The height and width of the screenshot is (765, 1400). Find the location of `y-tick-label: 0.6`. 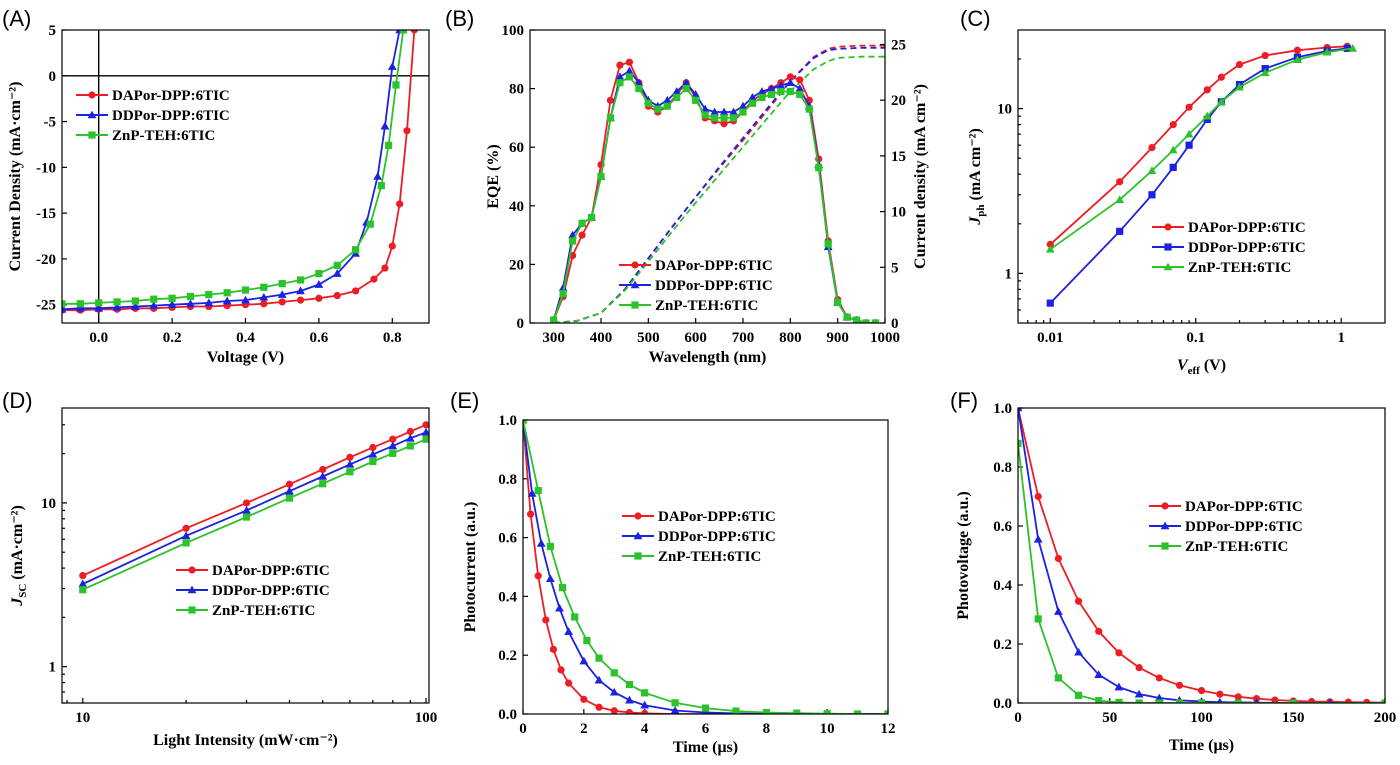

y-tick-label: 0.6 is located at coordinates (507, 539).